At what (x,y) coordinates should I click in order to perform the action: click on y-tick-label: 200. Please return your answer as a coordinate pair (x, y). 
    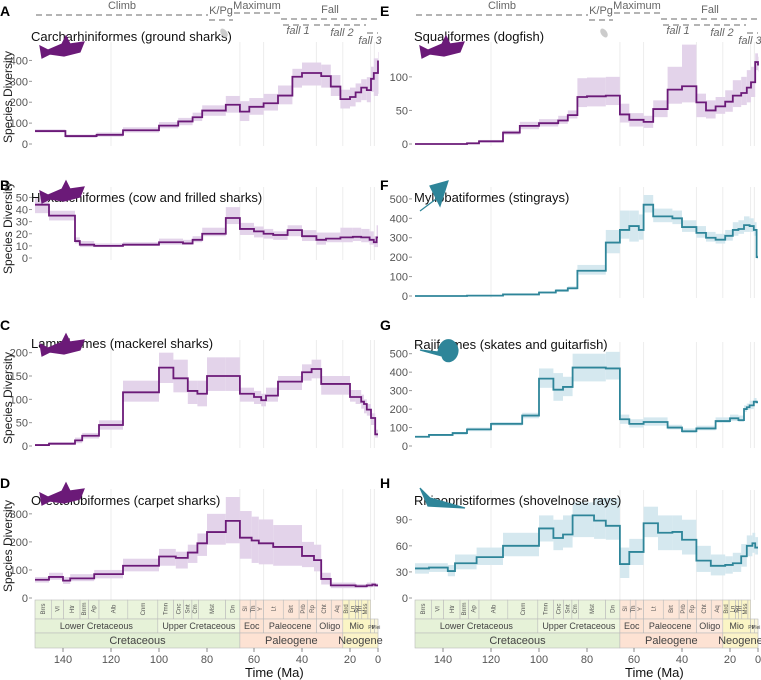
    Looking at the image, I should click on (19, 543).